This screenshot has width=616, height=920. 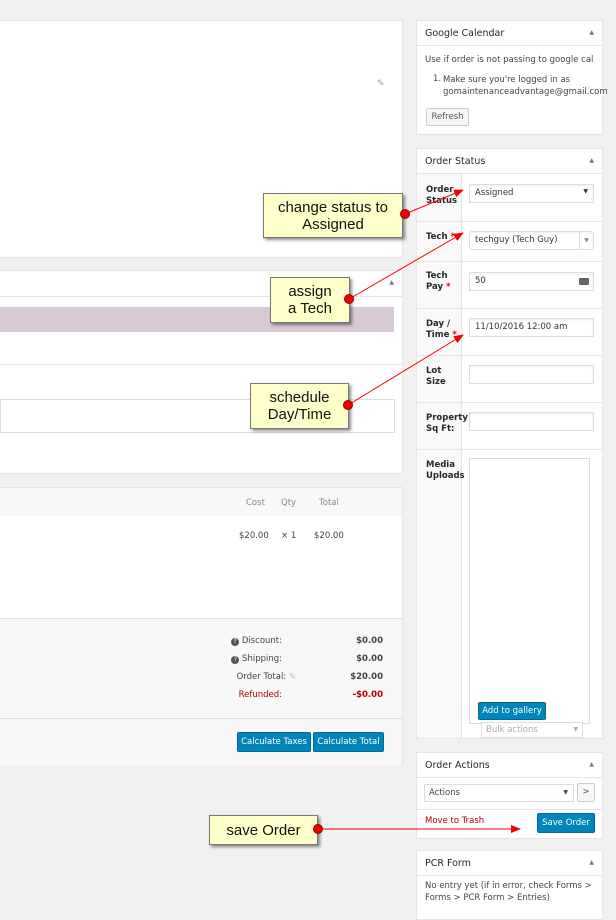 I want to click on refresh-button: Refresh, so click(x=447, y=117).